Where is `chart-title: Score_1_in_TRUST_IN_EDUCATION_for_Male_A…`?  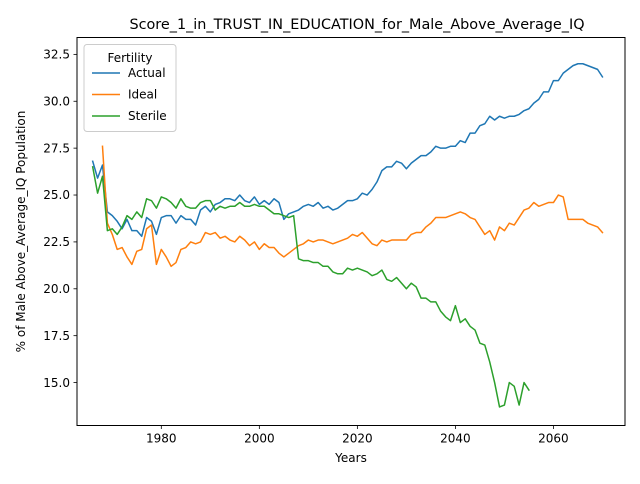 chart-title: Score_1_in_TRUST_IN_EDUCATION_for_Male_A… is located at coordinates (356, 25).